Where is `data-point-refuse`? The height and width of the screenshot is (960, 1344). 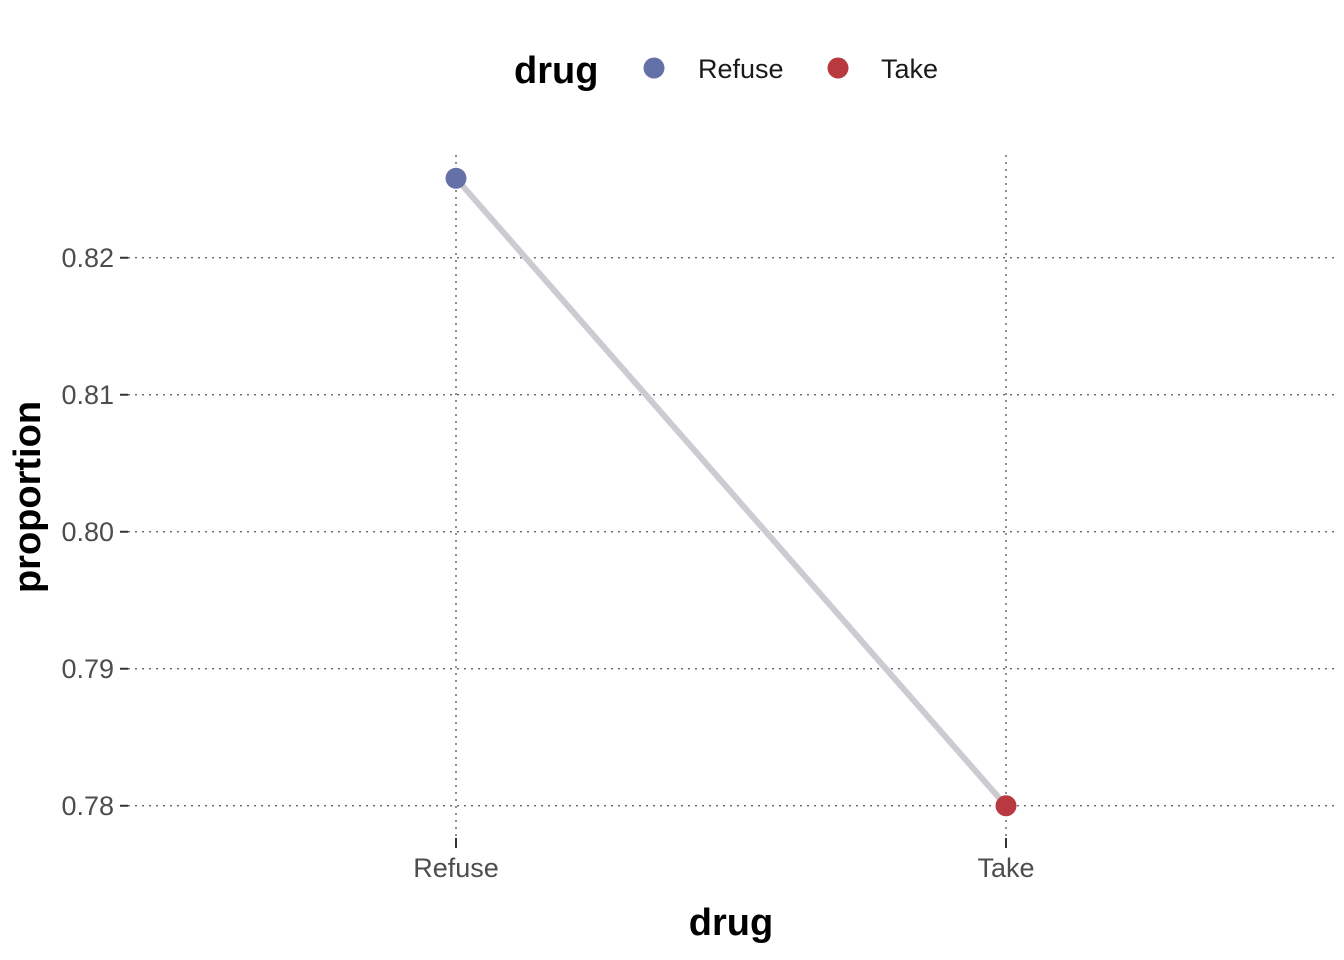 data-point-refuse is located at coordinates (456, 178).